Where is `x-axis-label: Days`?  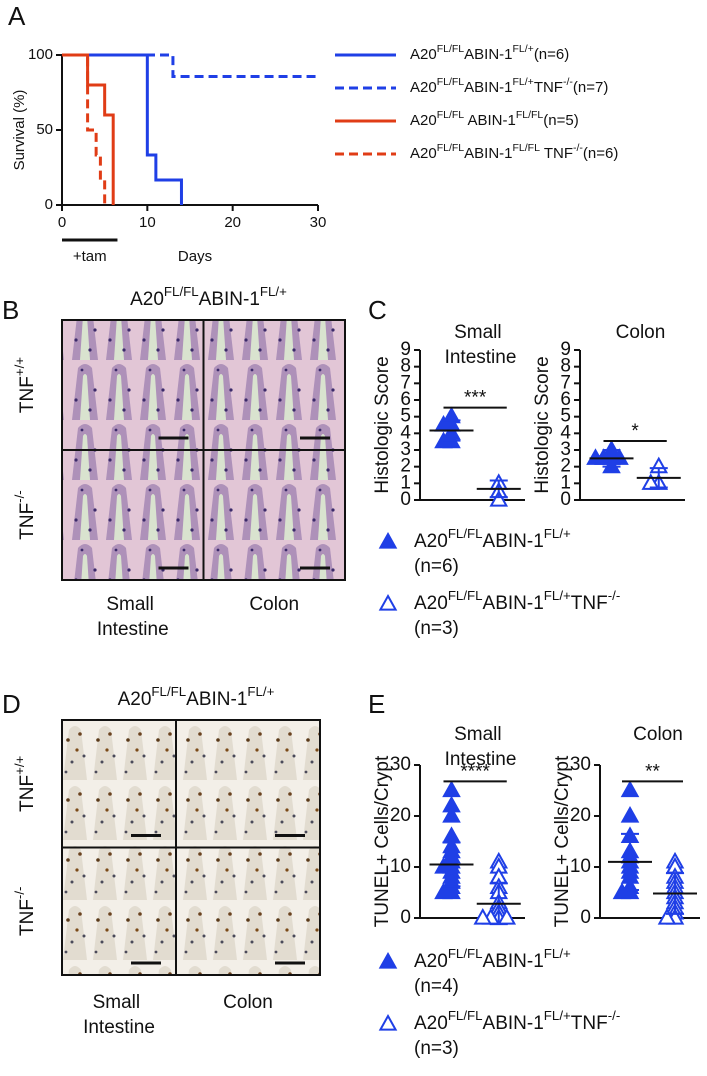
x-axis-label: Days is located at coordinates (195, 256).